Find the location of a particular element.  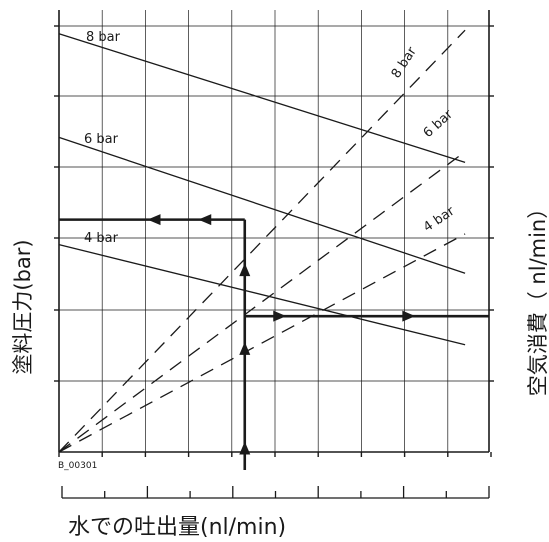

paint-pressure-label: 8 bar is located at coordinates (103, 37).